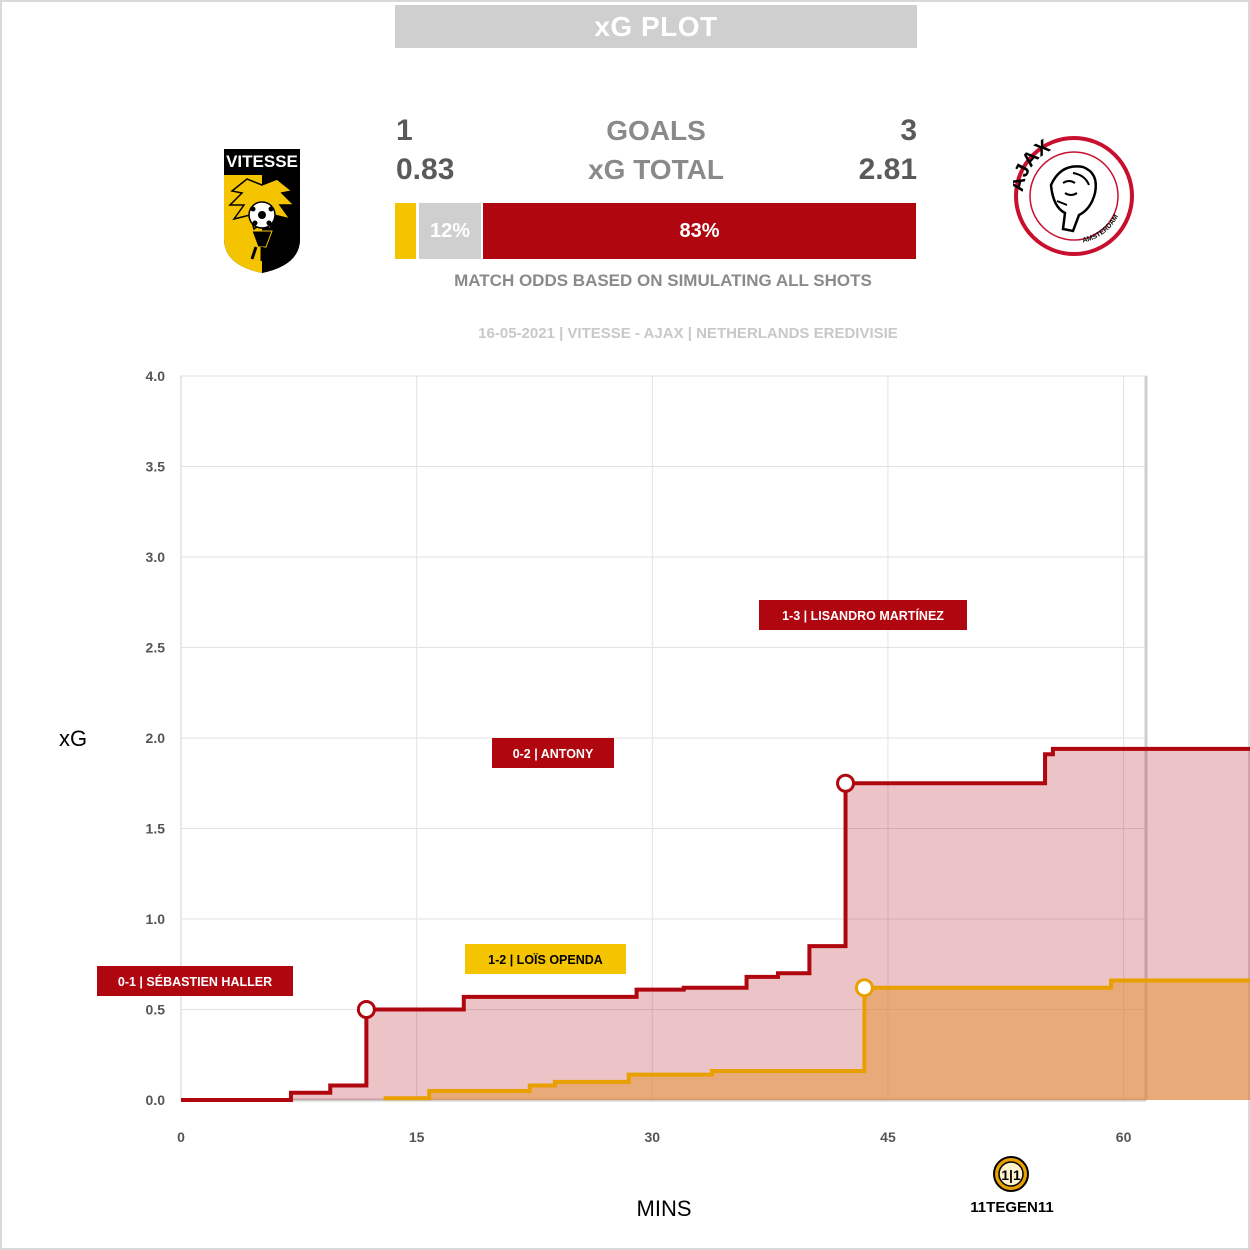 The height and width of the screenshot is (1250, 1250). Describe the element at coordinates (887, 169) in the screenshot. I see `away-xg-total: 2.81` at that location.